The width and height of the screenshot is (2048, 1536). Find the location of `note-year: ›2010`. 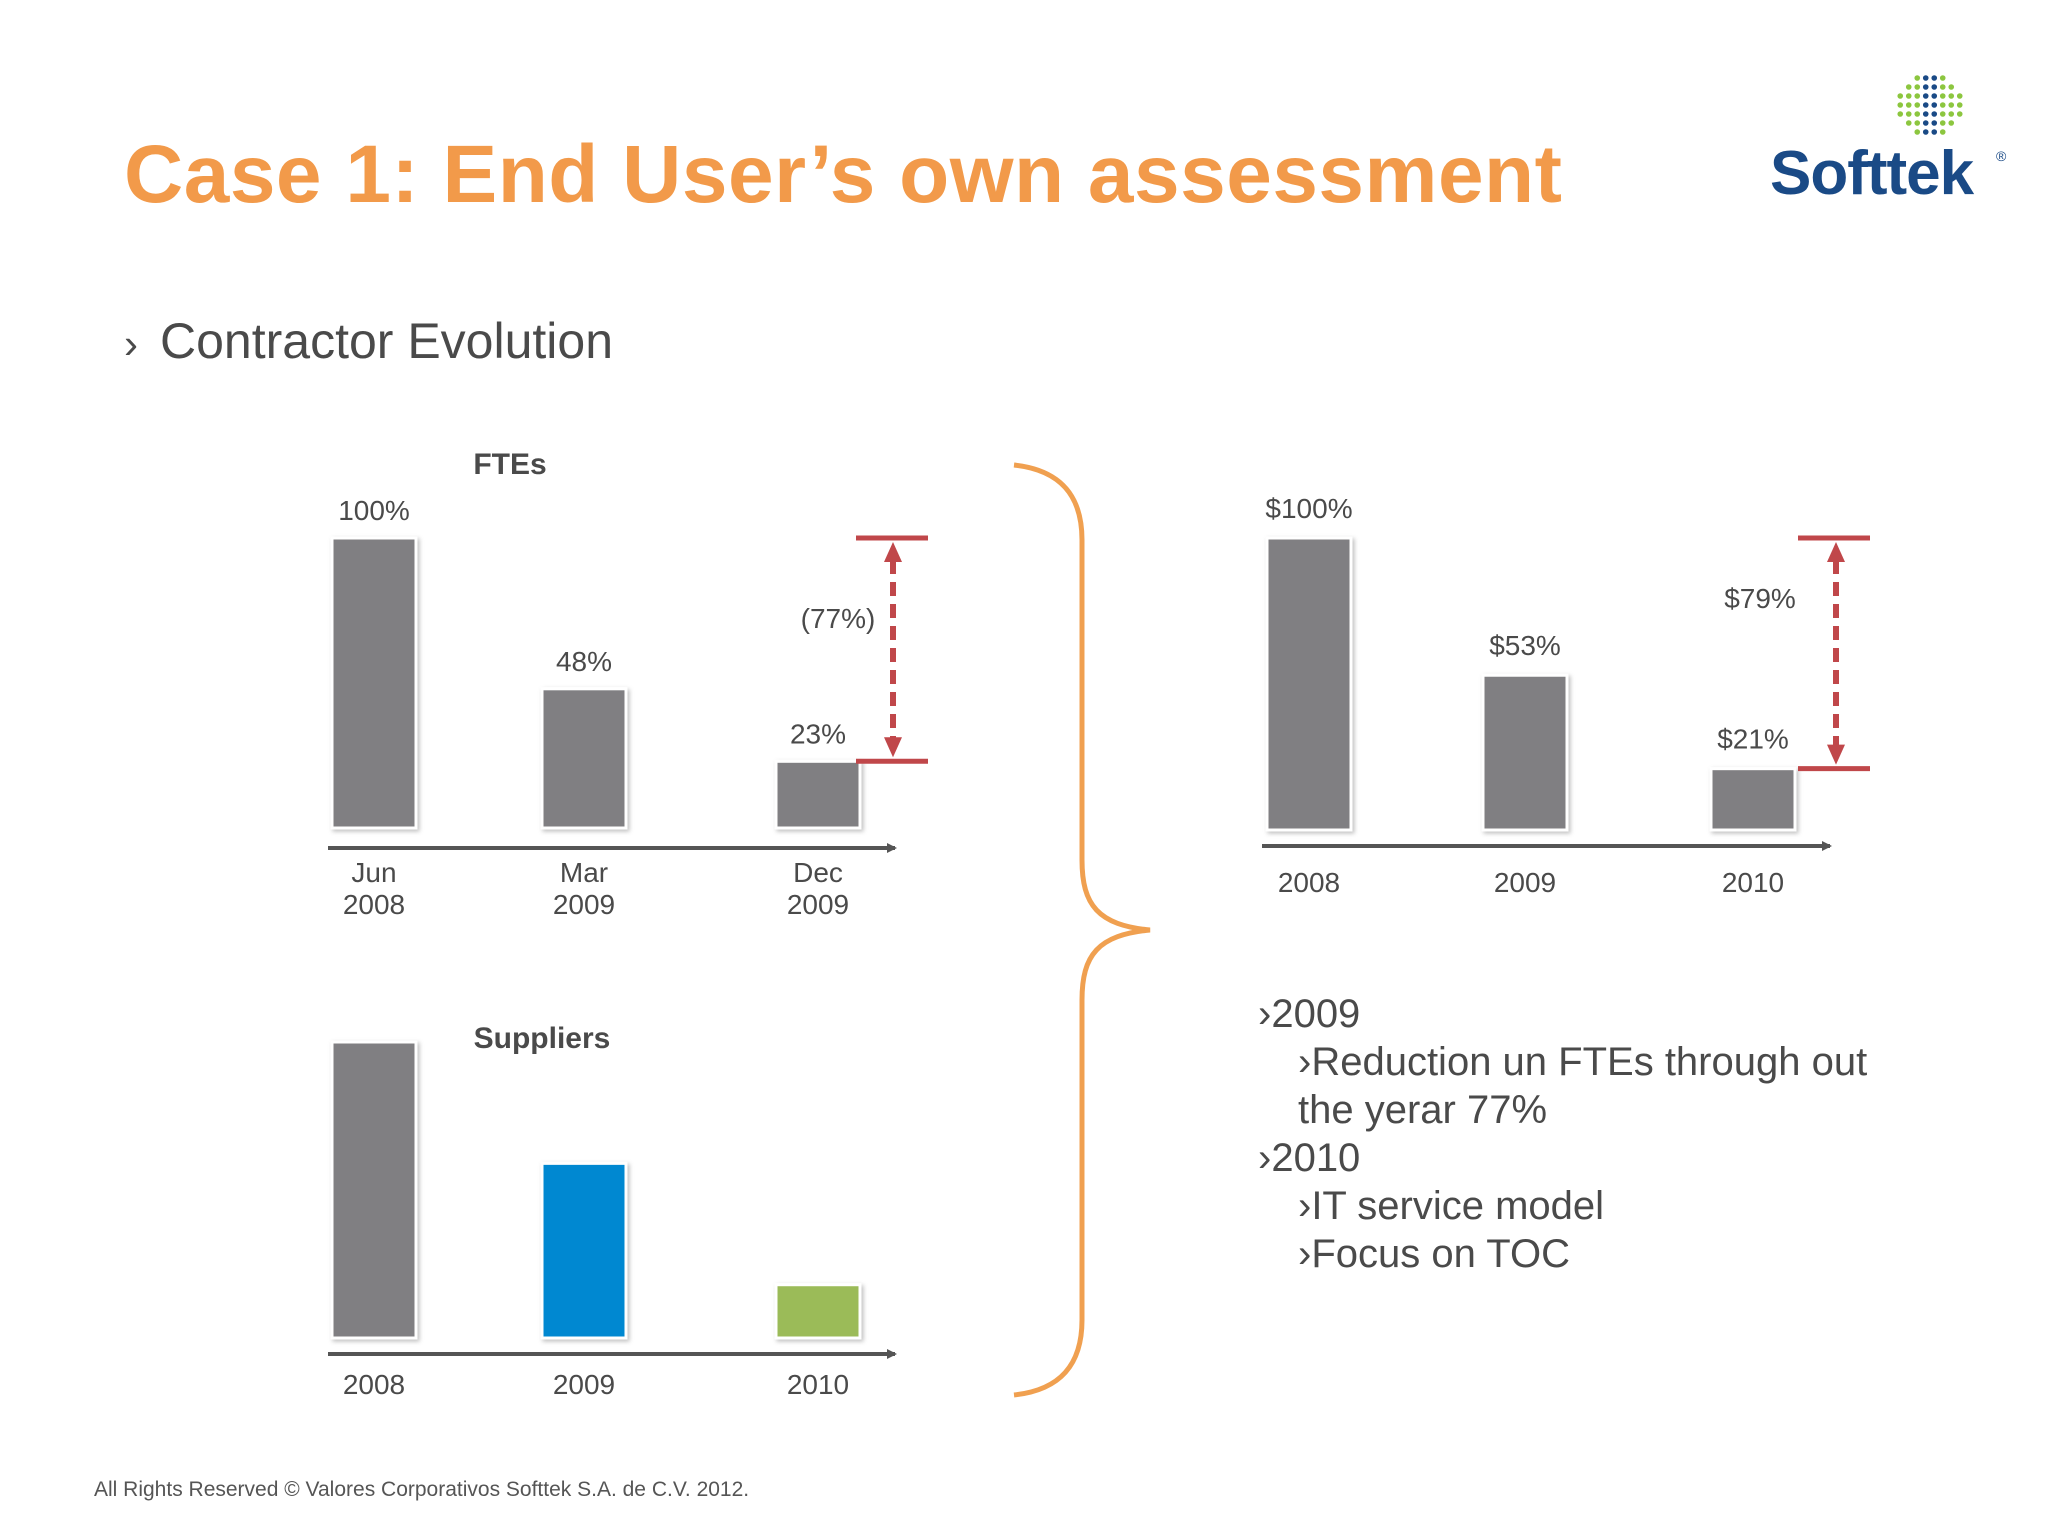

note-year: ›2010 is located at coordinates (1309, 1158).